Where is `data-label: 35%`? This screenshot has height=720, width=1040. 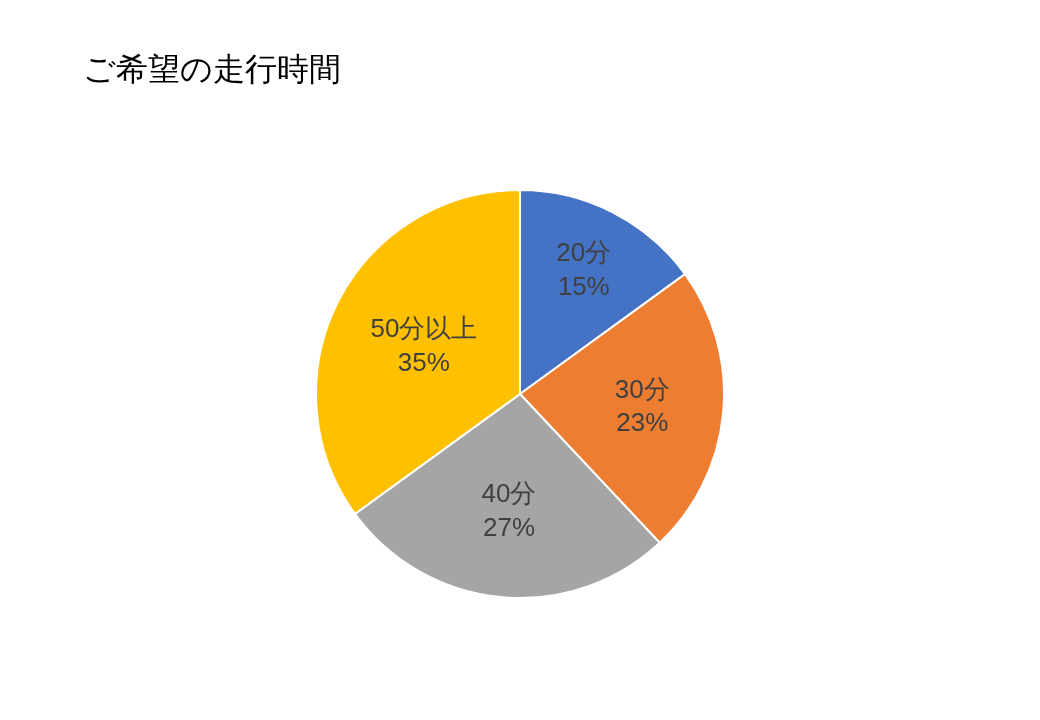 data-label: 35% is located at coordinates (423, 361).